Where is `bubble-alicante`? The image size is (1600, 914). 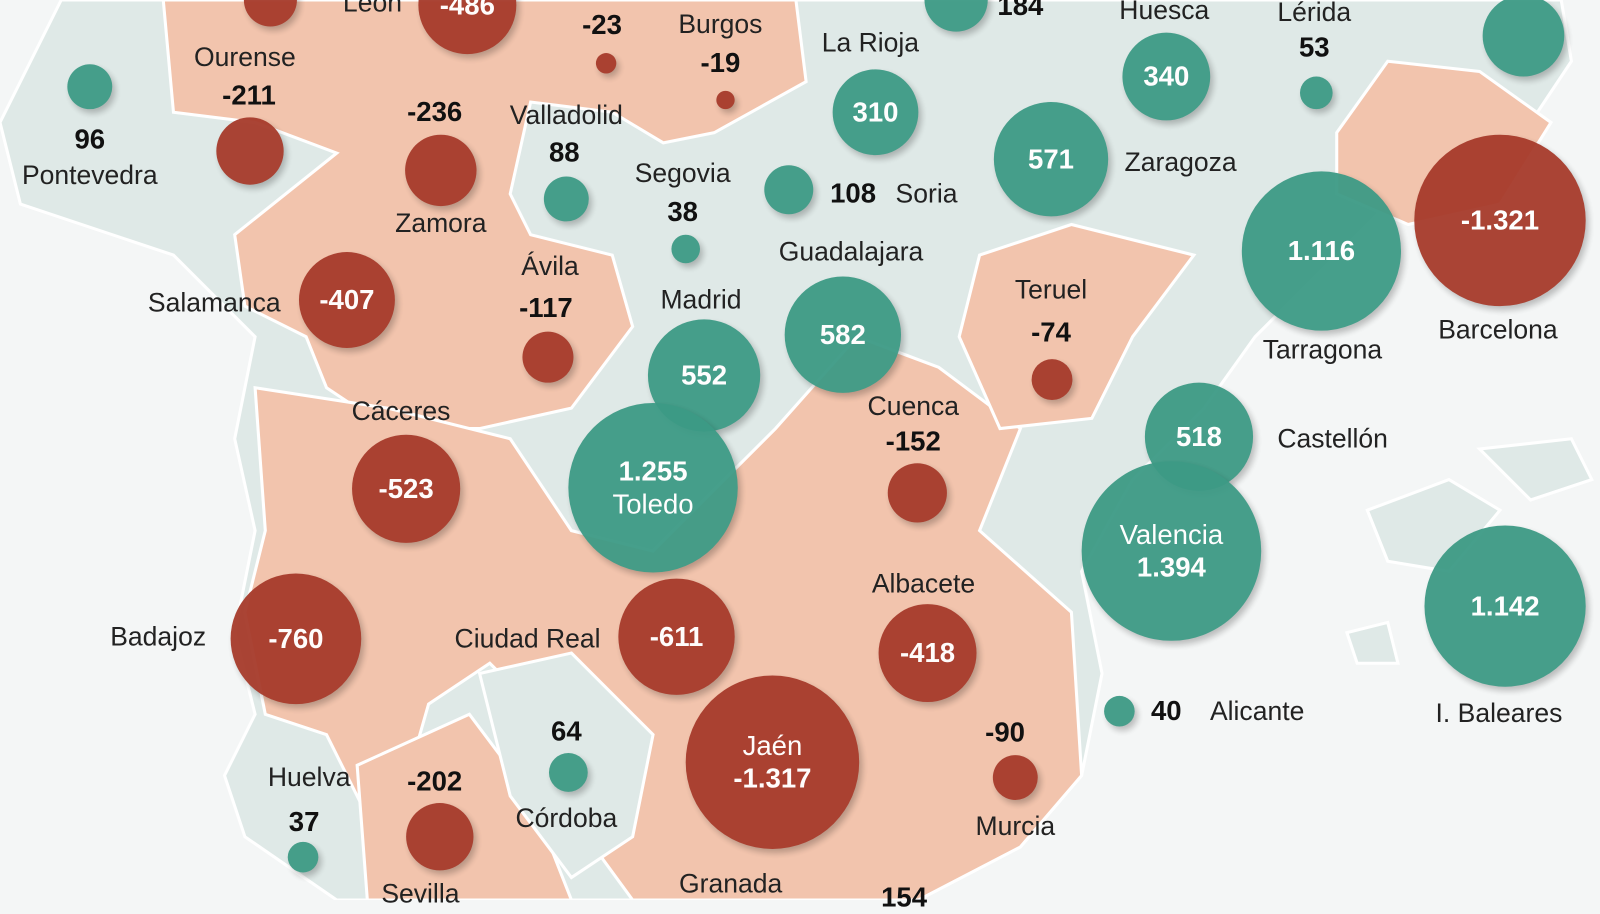 bubble-alicante is located at coordinates (1119, 711).